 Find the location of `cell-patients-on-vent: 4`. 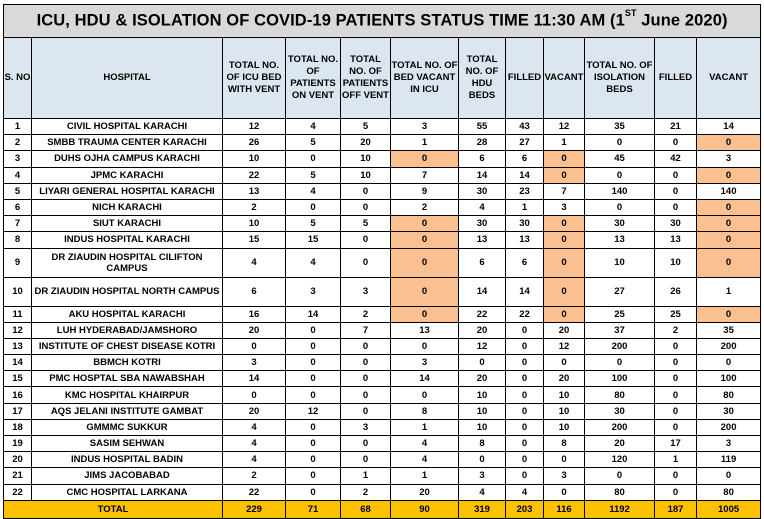

cell-patients-on-vent: 4 is located at coordinates (313, 191).